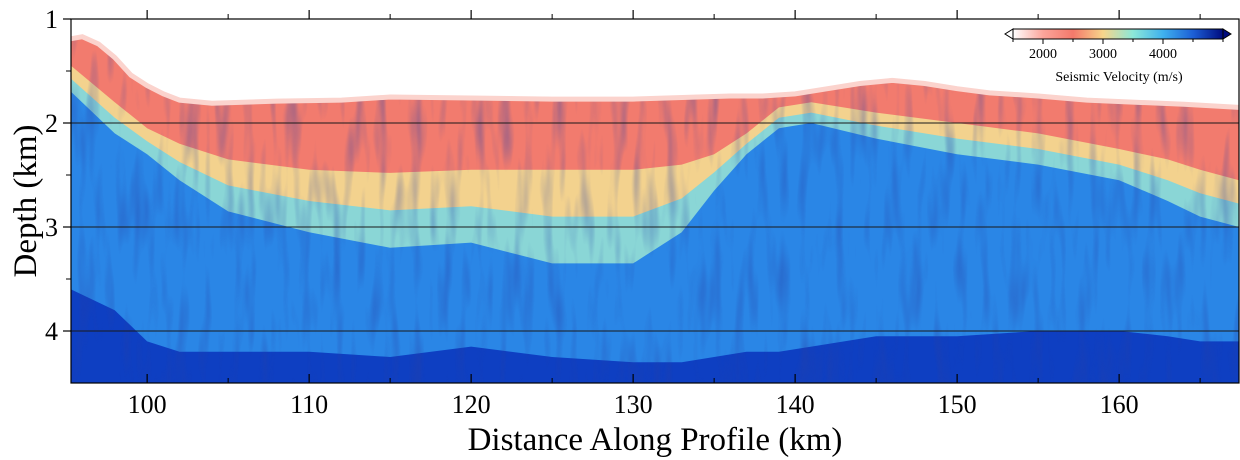  What do you see at coordinates (1103, 54) in the screenshot?
I see `colorbar-tick-label-3000: 3000` at bounding box center [1103, 54].